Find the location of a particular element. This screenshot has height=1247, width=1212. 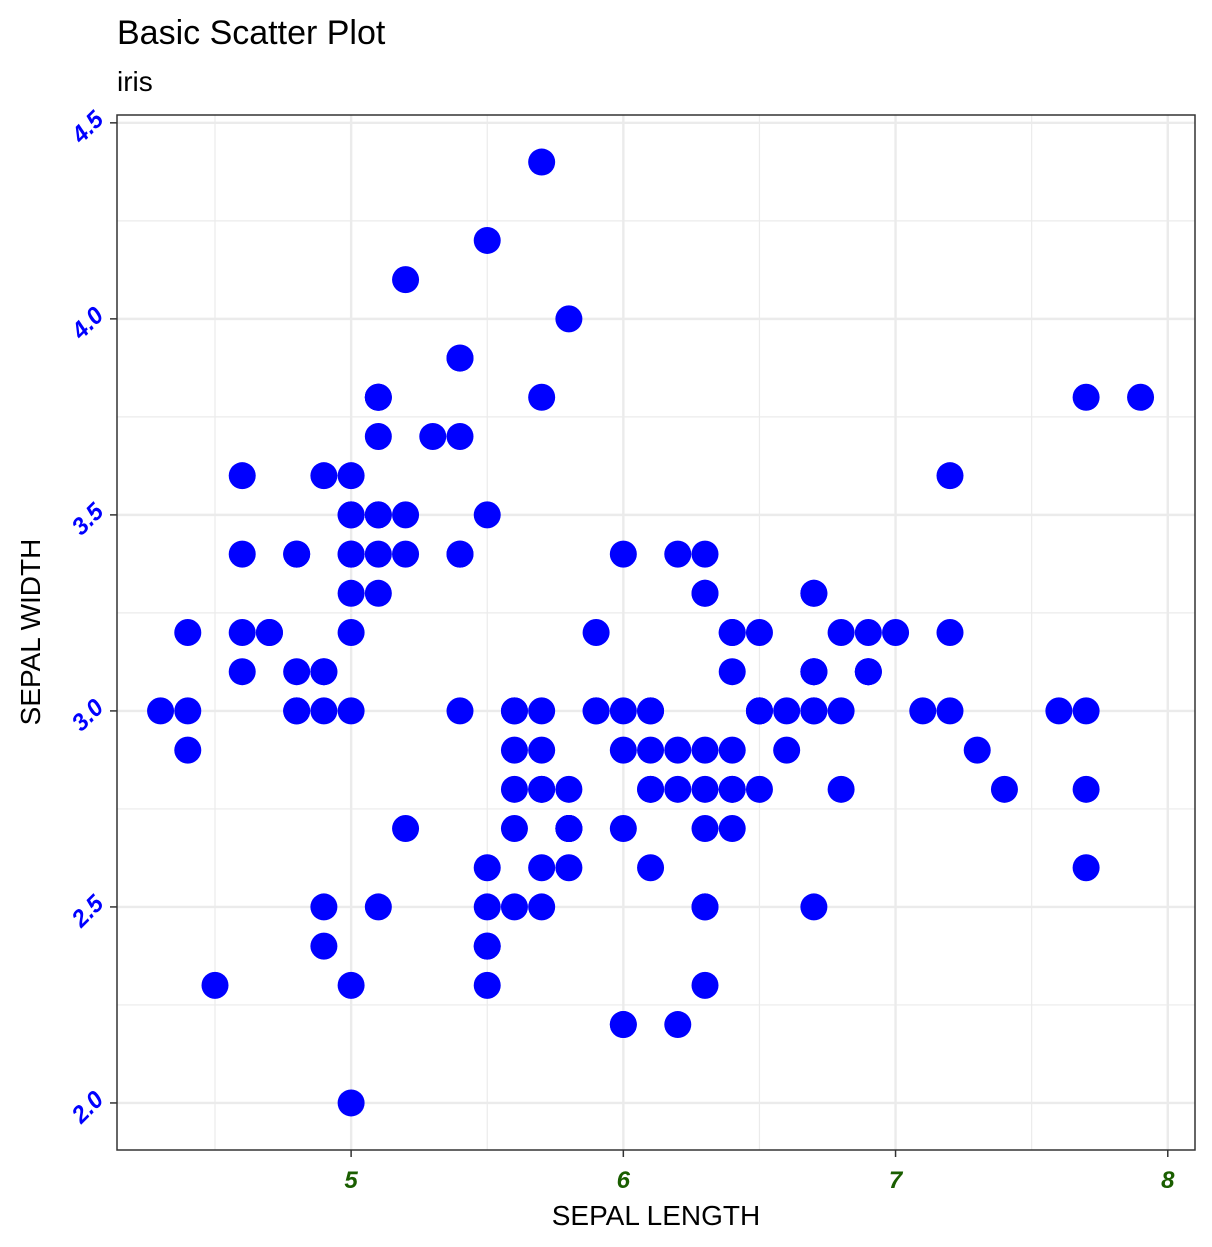

y-axis-title: SEPAL WIDTH is located at coordinates (30, 632).